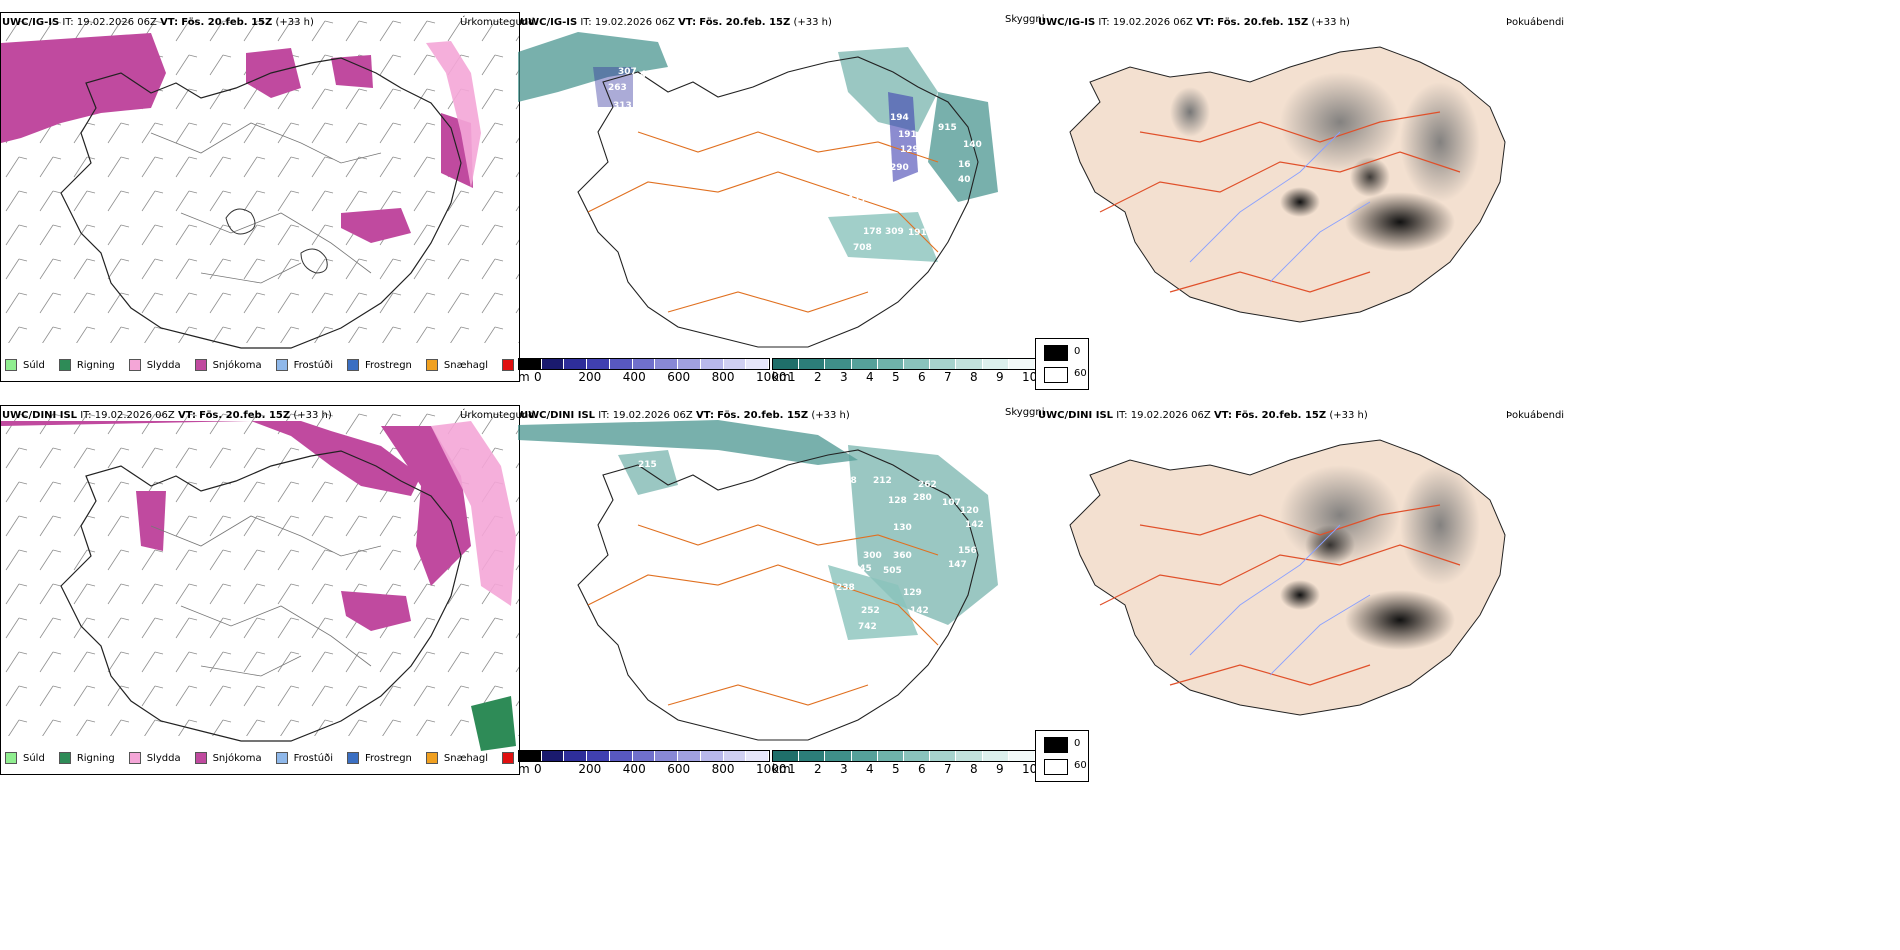 This screenshot has width=1900, height=950. Describe the element at coordinates (969, 511) in the screenshot. I see `cloud-label: 120` at that location.